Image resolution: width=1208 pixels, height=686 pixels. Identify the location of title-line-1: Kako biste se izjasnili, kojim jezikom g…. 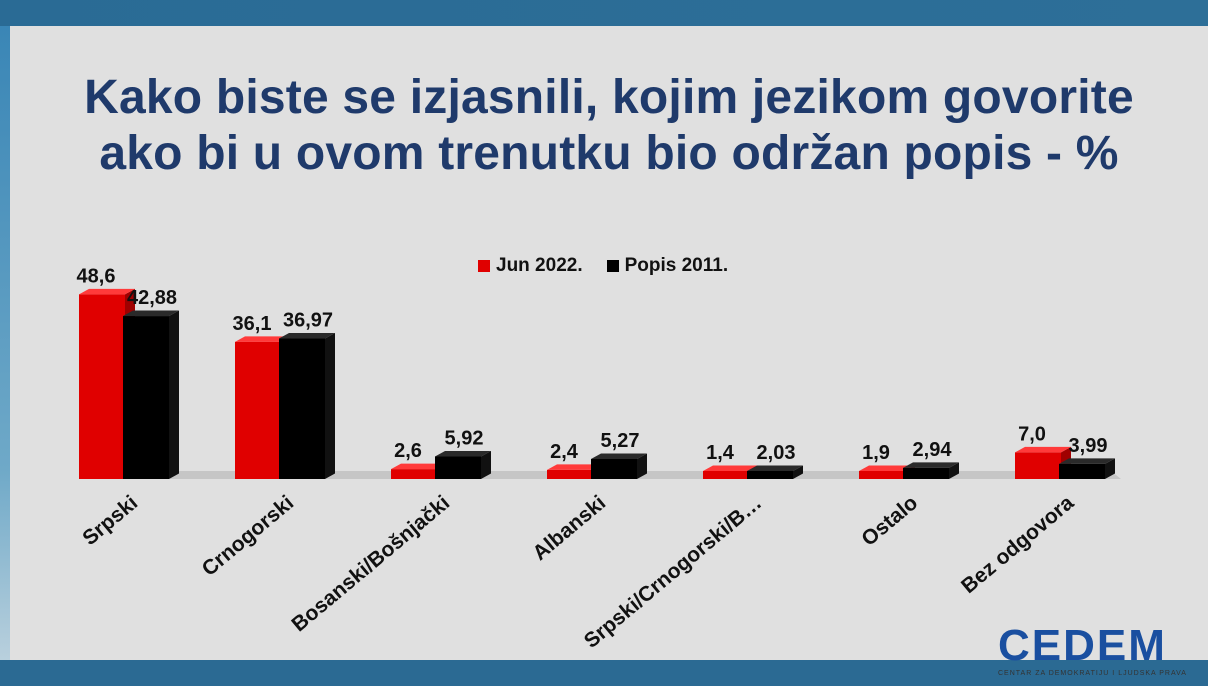
(609, 97).